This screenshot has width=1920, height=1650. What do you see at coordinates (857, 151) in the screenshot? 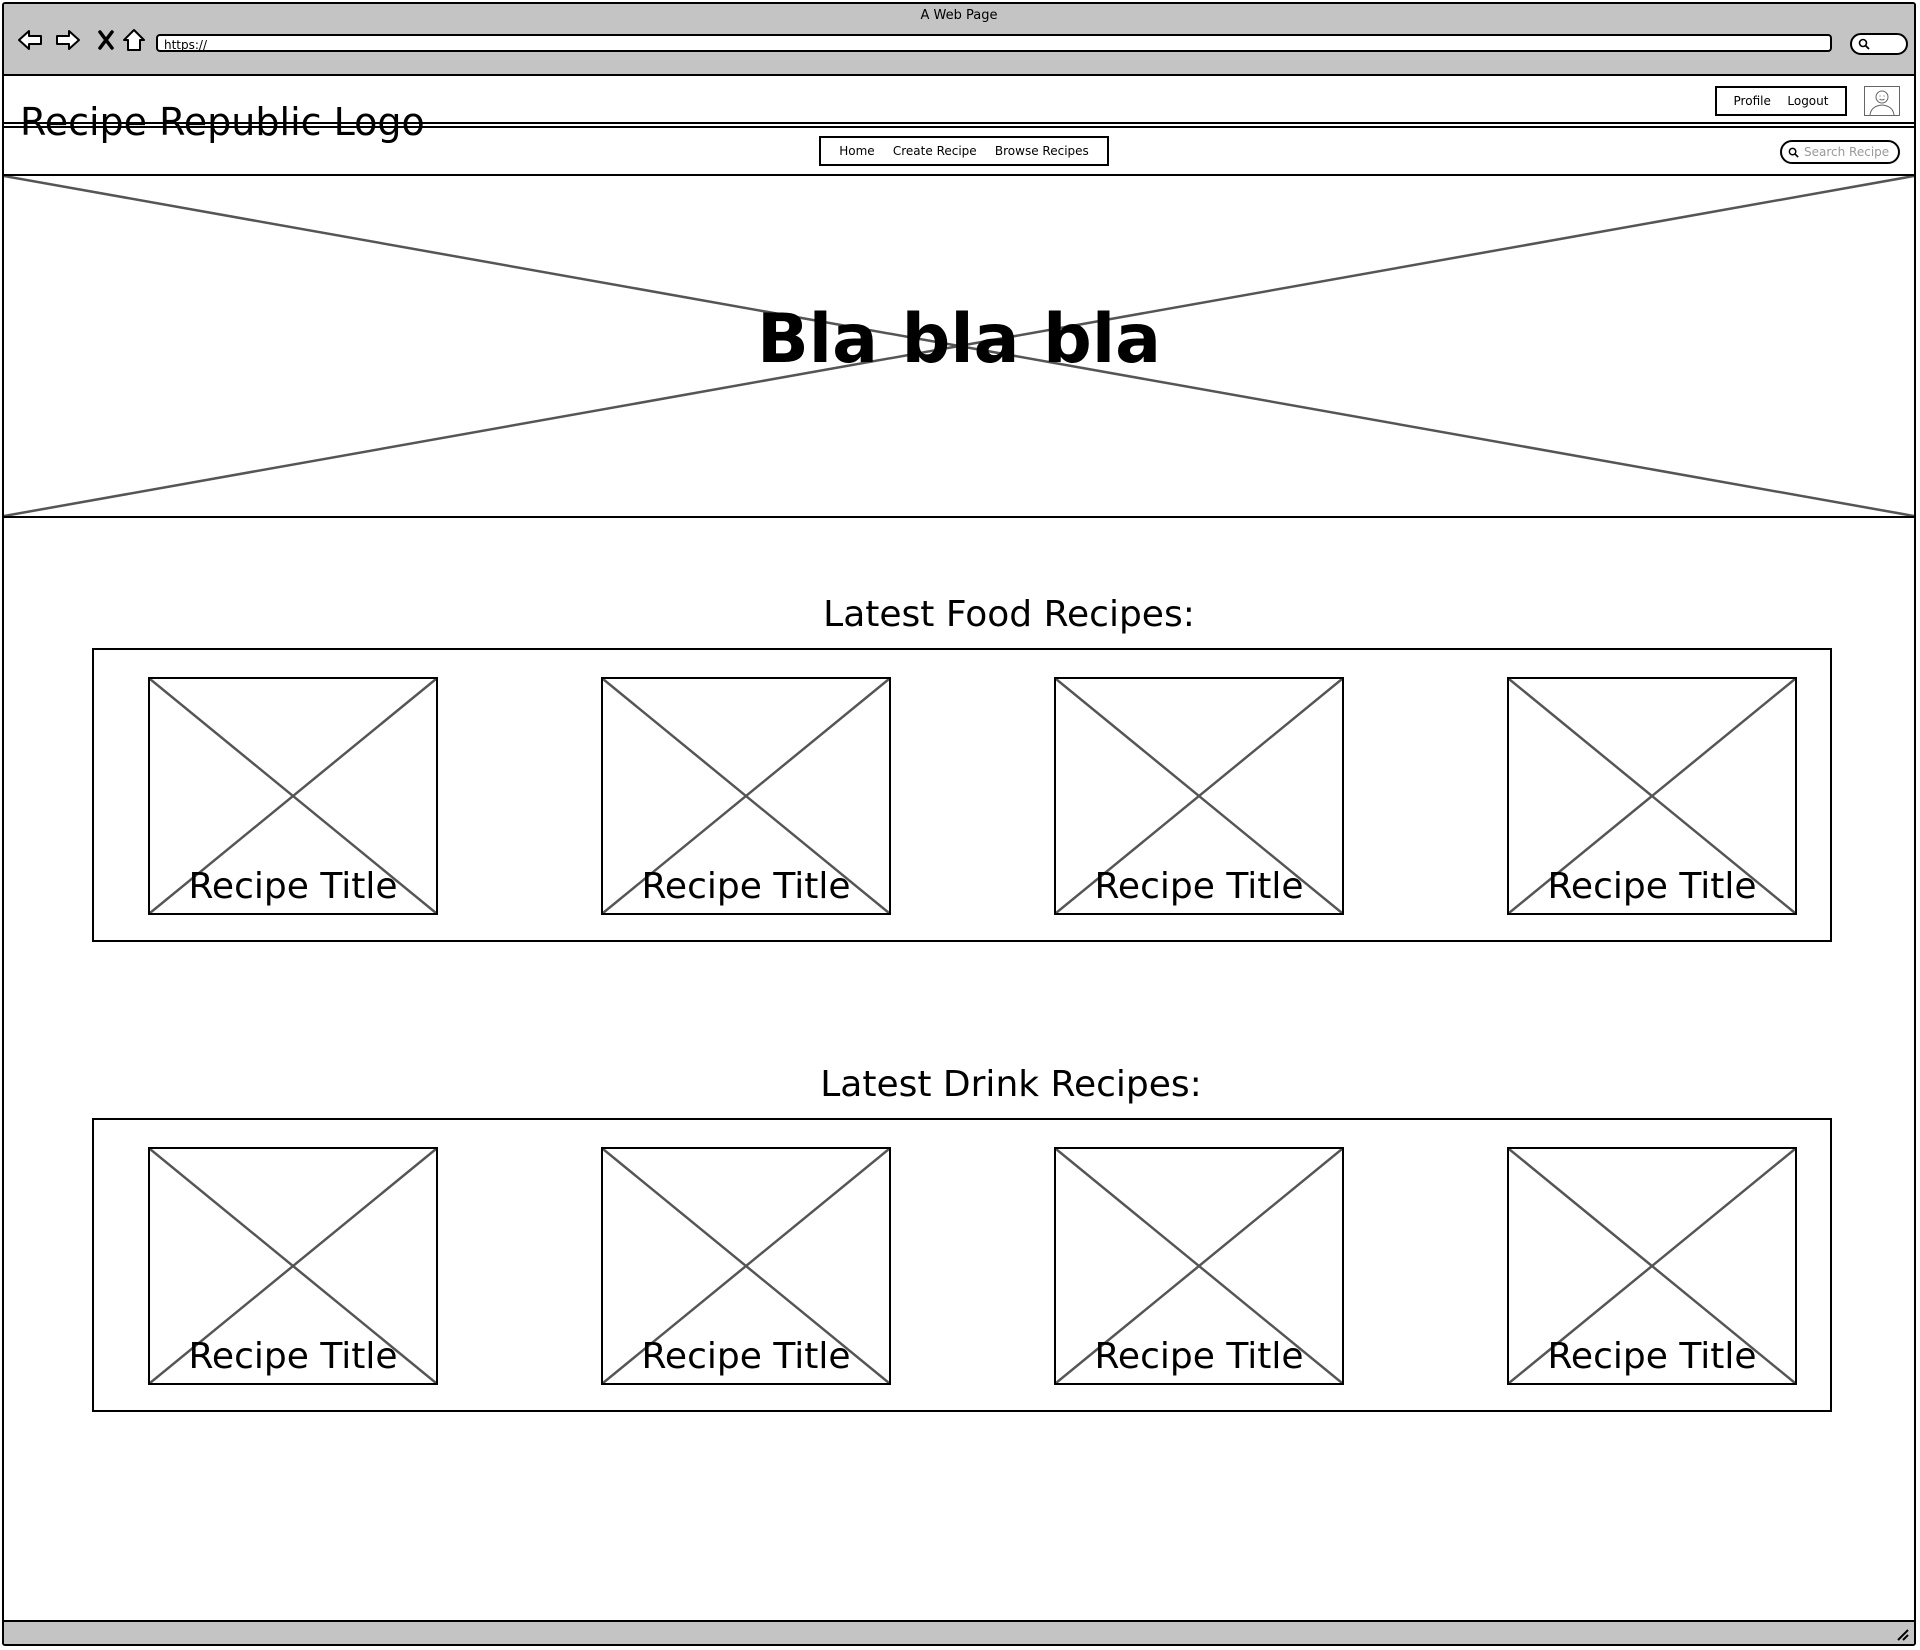
I see `nav-home: Home` at bounding box center [857, 151].